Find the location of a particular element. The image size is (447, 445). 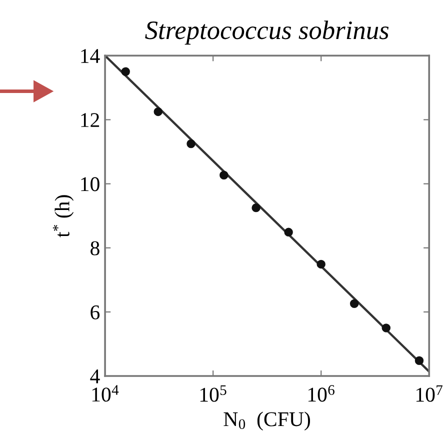

y-tick-label: 12 is located at coordinates (90, 120).